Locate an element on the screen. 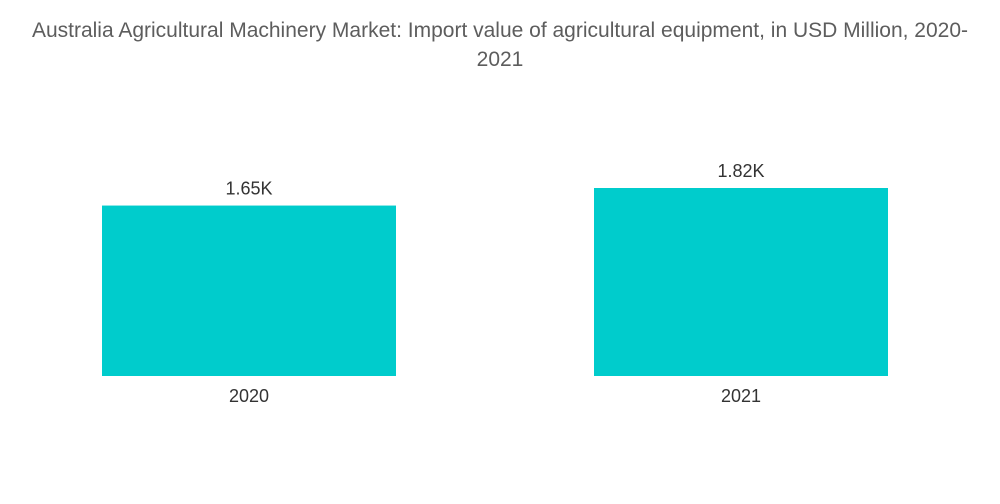 The width and height of the screenshot is (1000, 504). x-tick-label-2021: 2021 is located at coordinates (741, 396).